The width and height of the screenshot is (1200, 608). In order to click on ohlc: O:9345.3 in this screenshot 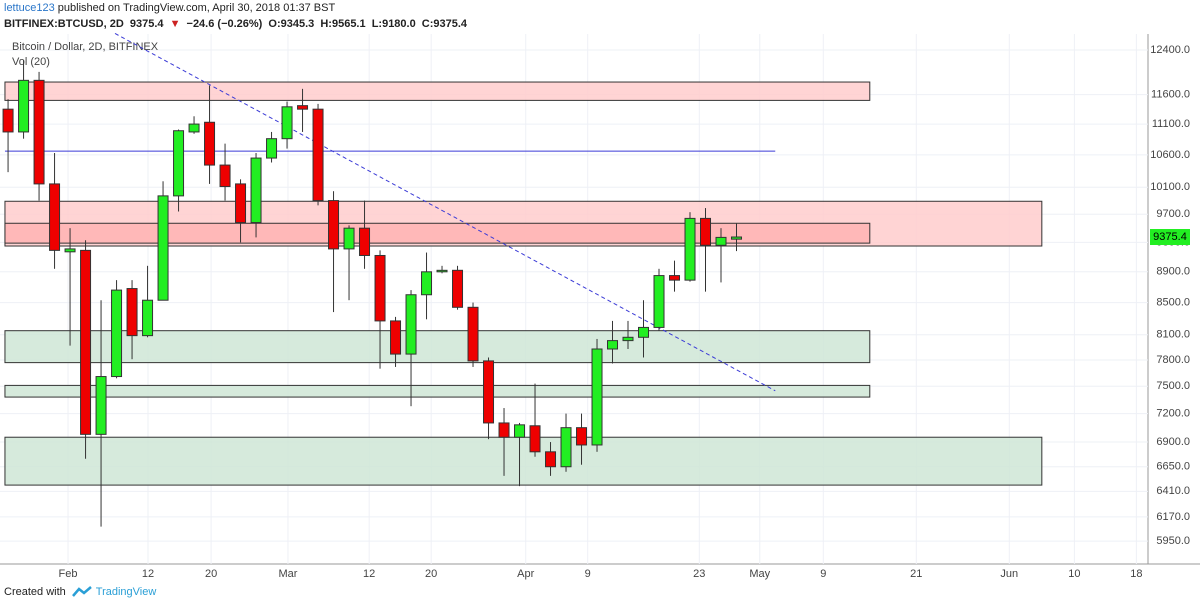, I will do `click(291, 24)`.